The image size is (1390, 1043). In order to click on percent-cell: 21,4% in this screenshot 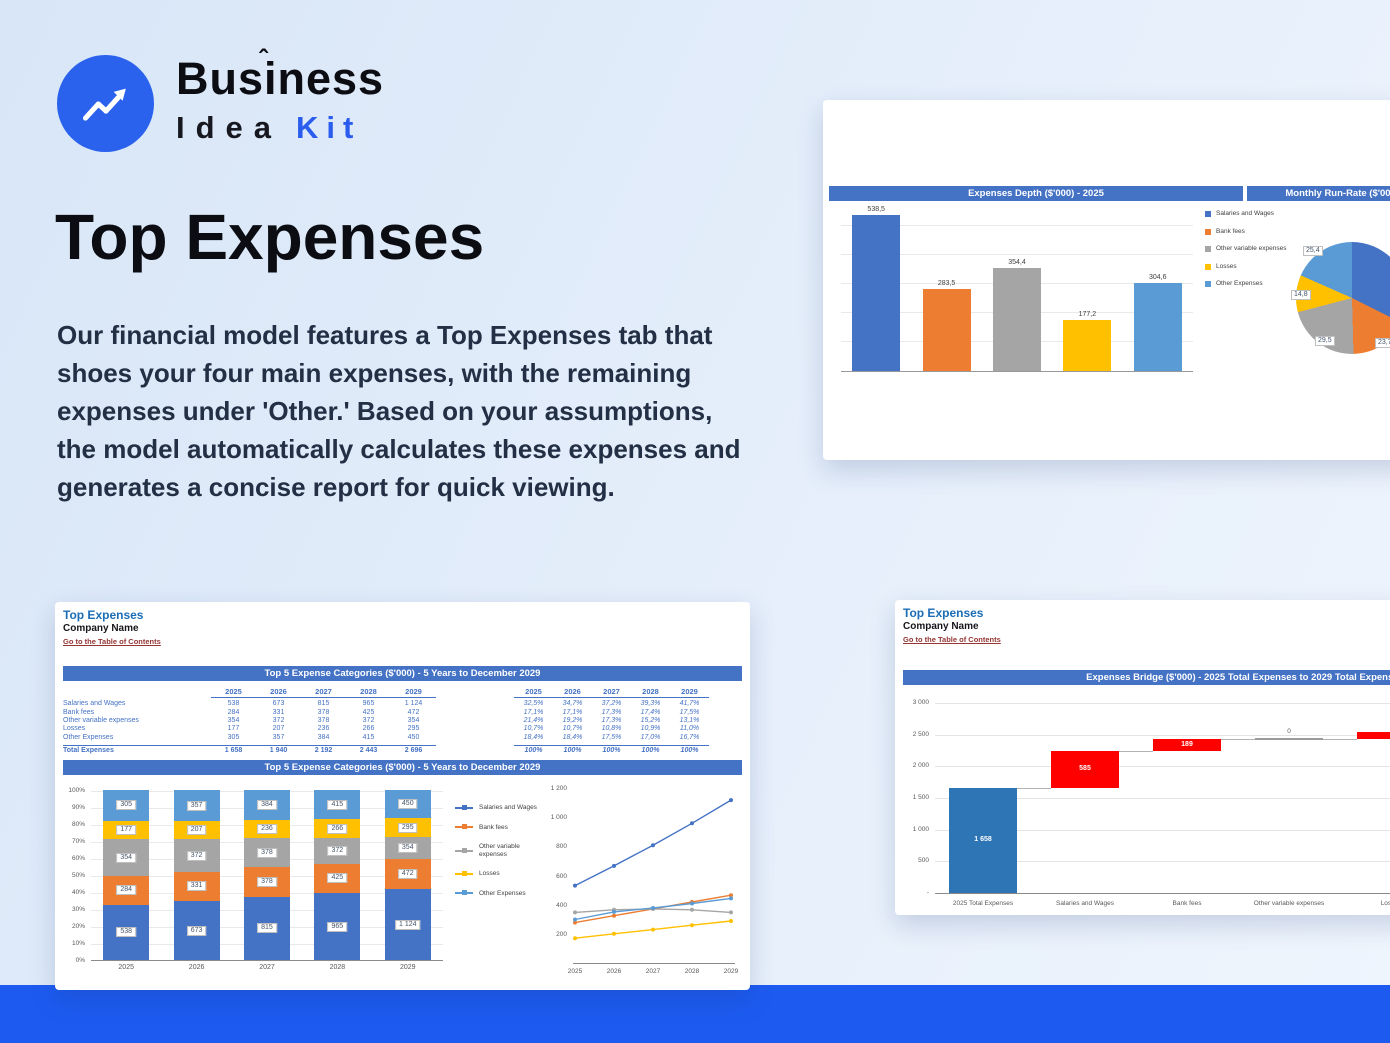, I will do `click(533, 720)`.